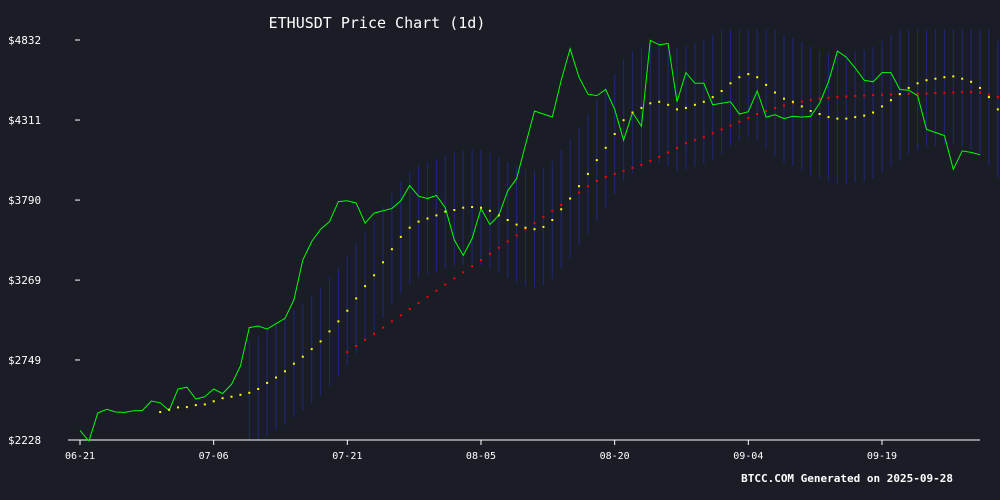 This screenshot has height=500, width=1000. Describe the element at coordinates (347, 456) in the screenshot. I see `x-tick-label: 07-21` at that location.